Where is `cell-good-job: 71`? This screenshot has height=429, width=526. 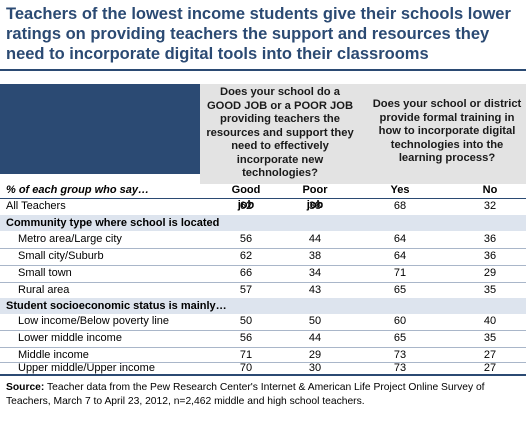 cell-good-job: 71 is located at coordinates (246, 355).